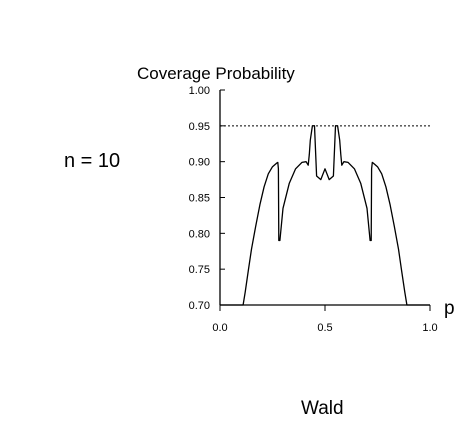 The image size is (474, 437). What do you see at coordinates (199, 306) in the screenshot?
I see `y-tick-label: 0.70` at bounding box center [199, 306].